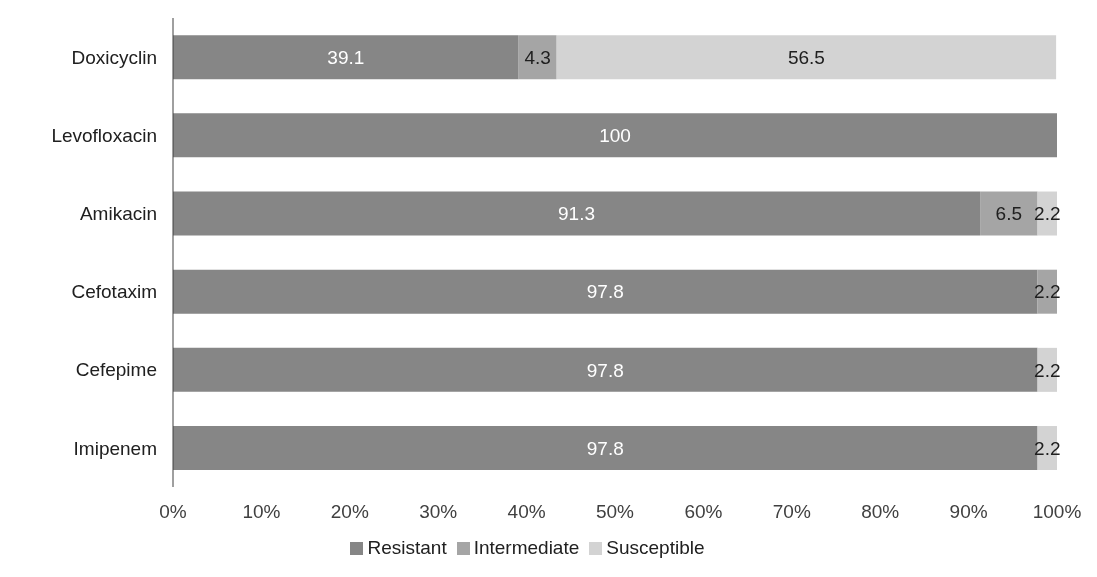 The height and width of the screenshot is (577, 1097). What do you see at coordinates (116, 370) in the screenshot?
I see `y-tick-label: Cefepime` at bounding box center [116, 370].